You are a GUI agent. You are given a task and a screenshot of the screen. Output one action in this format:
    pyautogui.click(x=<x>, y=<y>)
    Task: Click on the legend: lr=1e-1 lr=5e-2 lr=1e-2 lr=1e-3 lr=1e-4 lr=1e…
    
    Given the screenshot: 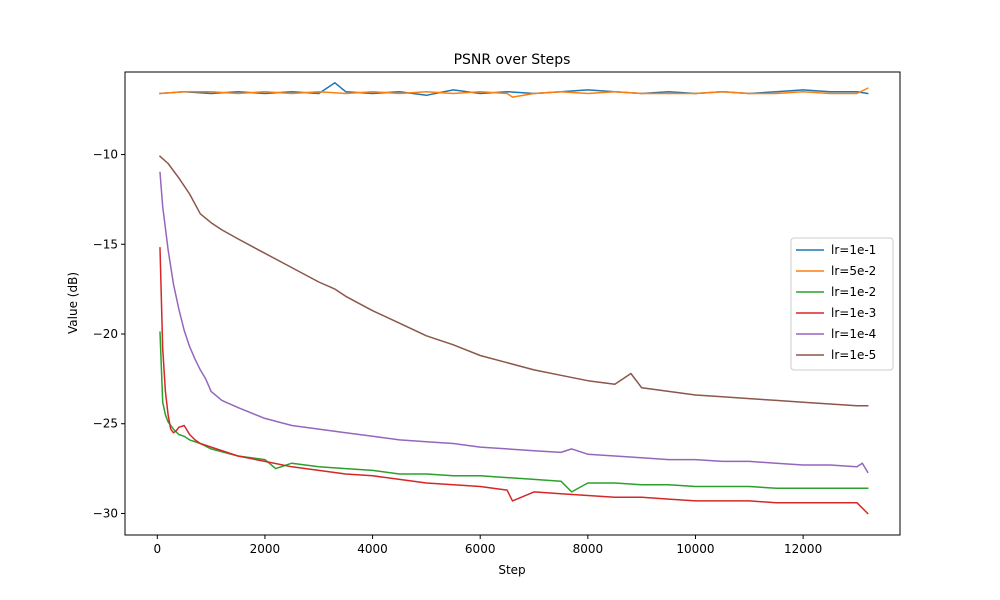 What is the action you would take?
    pyautogui.click(x=842, y=304)
    